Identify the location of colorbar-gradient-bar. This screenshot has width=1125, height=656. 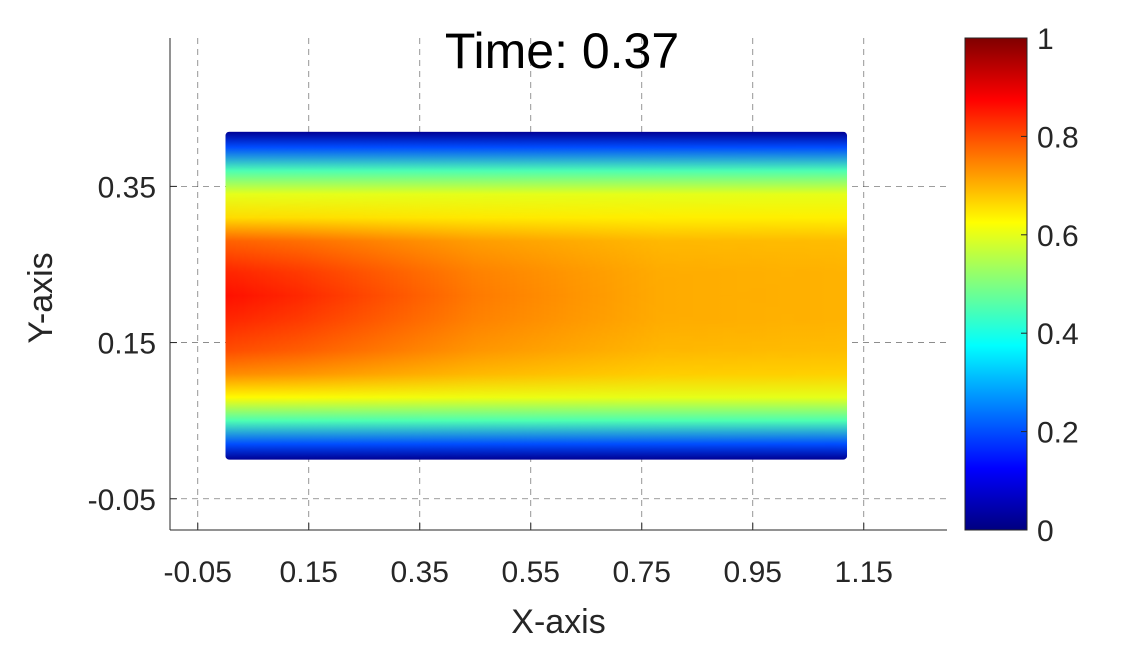
(996, 284).